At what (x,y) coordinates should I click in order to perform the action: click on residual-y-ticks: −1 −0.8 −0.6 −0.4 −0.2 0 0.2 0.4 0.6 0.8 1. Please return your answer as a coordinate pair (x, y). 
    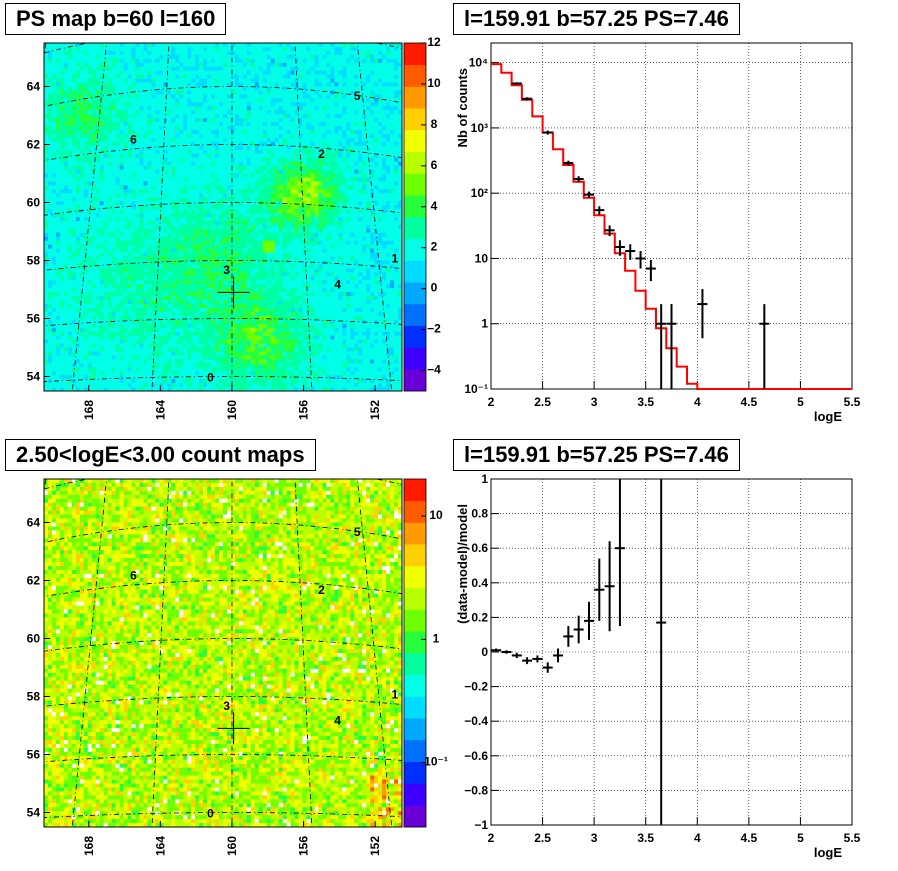
    Looking at the image, I should click on (481, 652).